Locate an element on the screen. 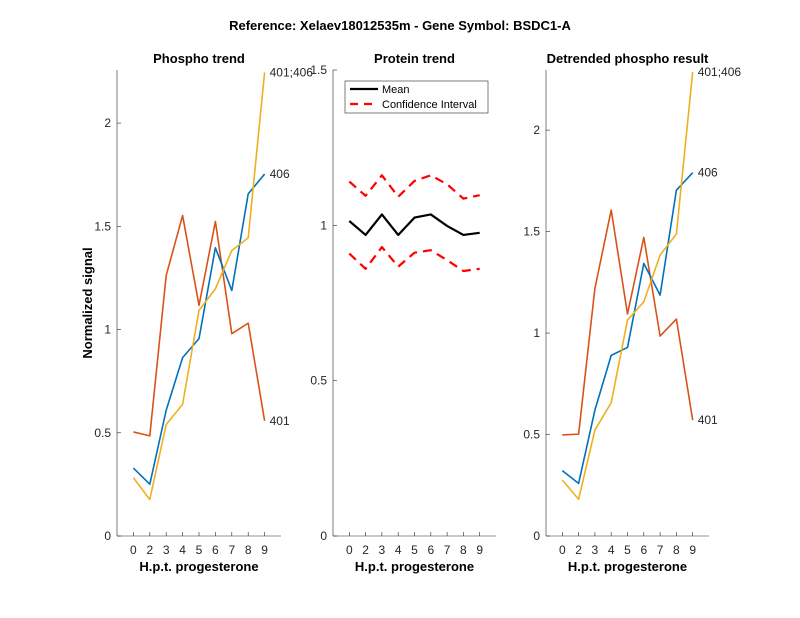  series-line-confidence-interval-lower- is located at coordinates (414, 259).